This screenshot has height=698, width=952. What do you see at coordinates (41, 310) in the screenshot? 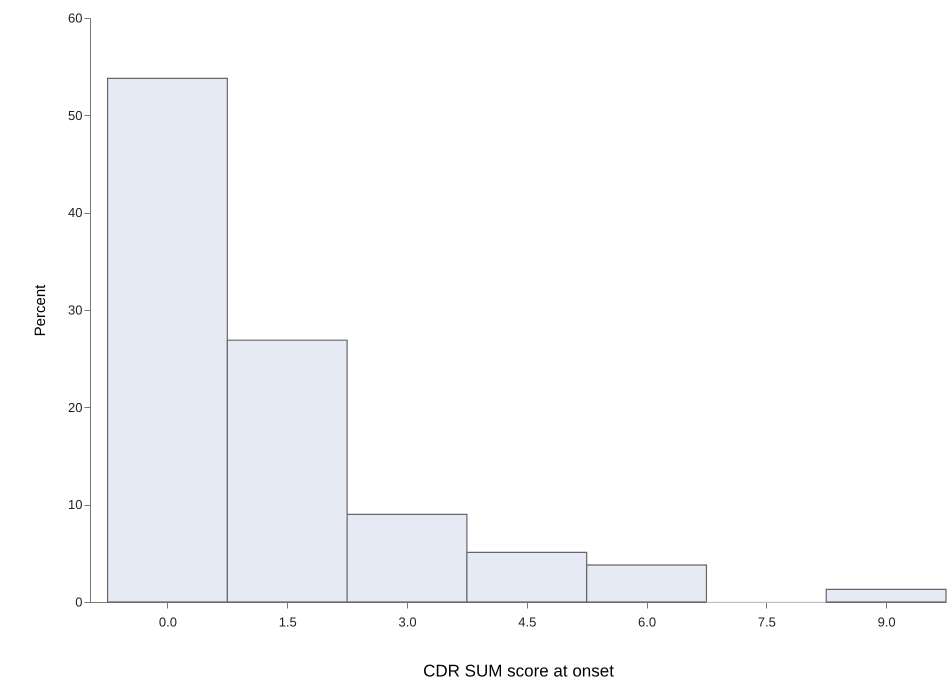
I see `y-axis-title: Percent` at bounding box center [41, 310].